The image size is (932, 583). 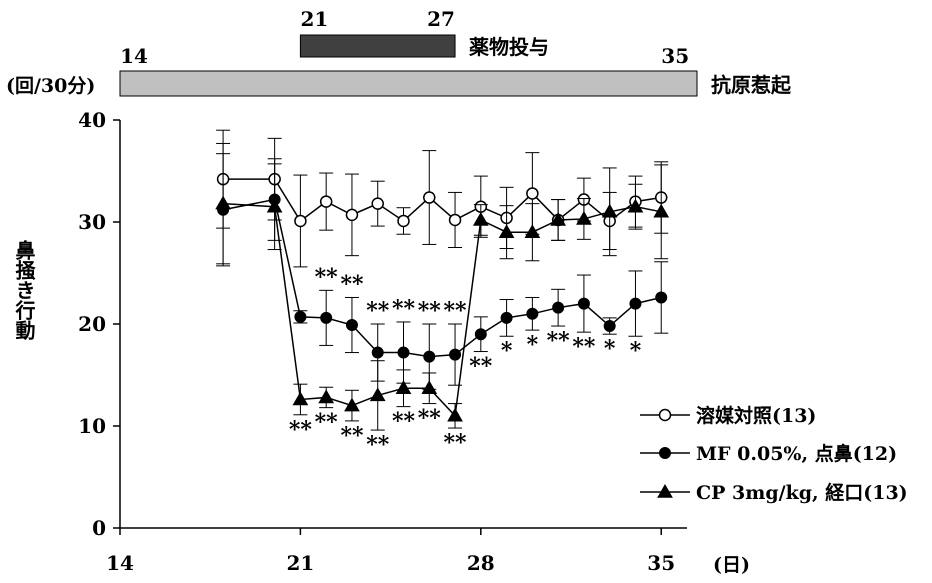 I want to click on y-axis-unit: (回/30分), so click(x=50, y=86).